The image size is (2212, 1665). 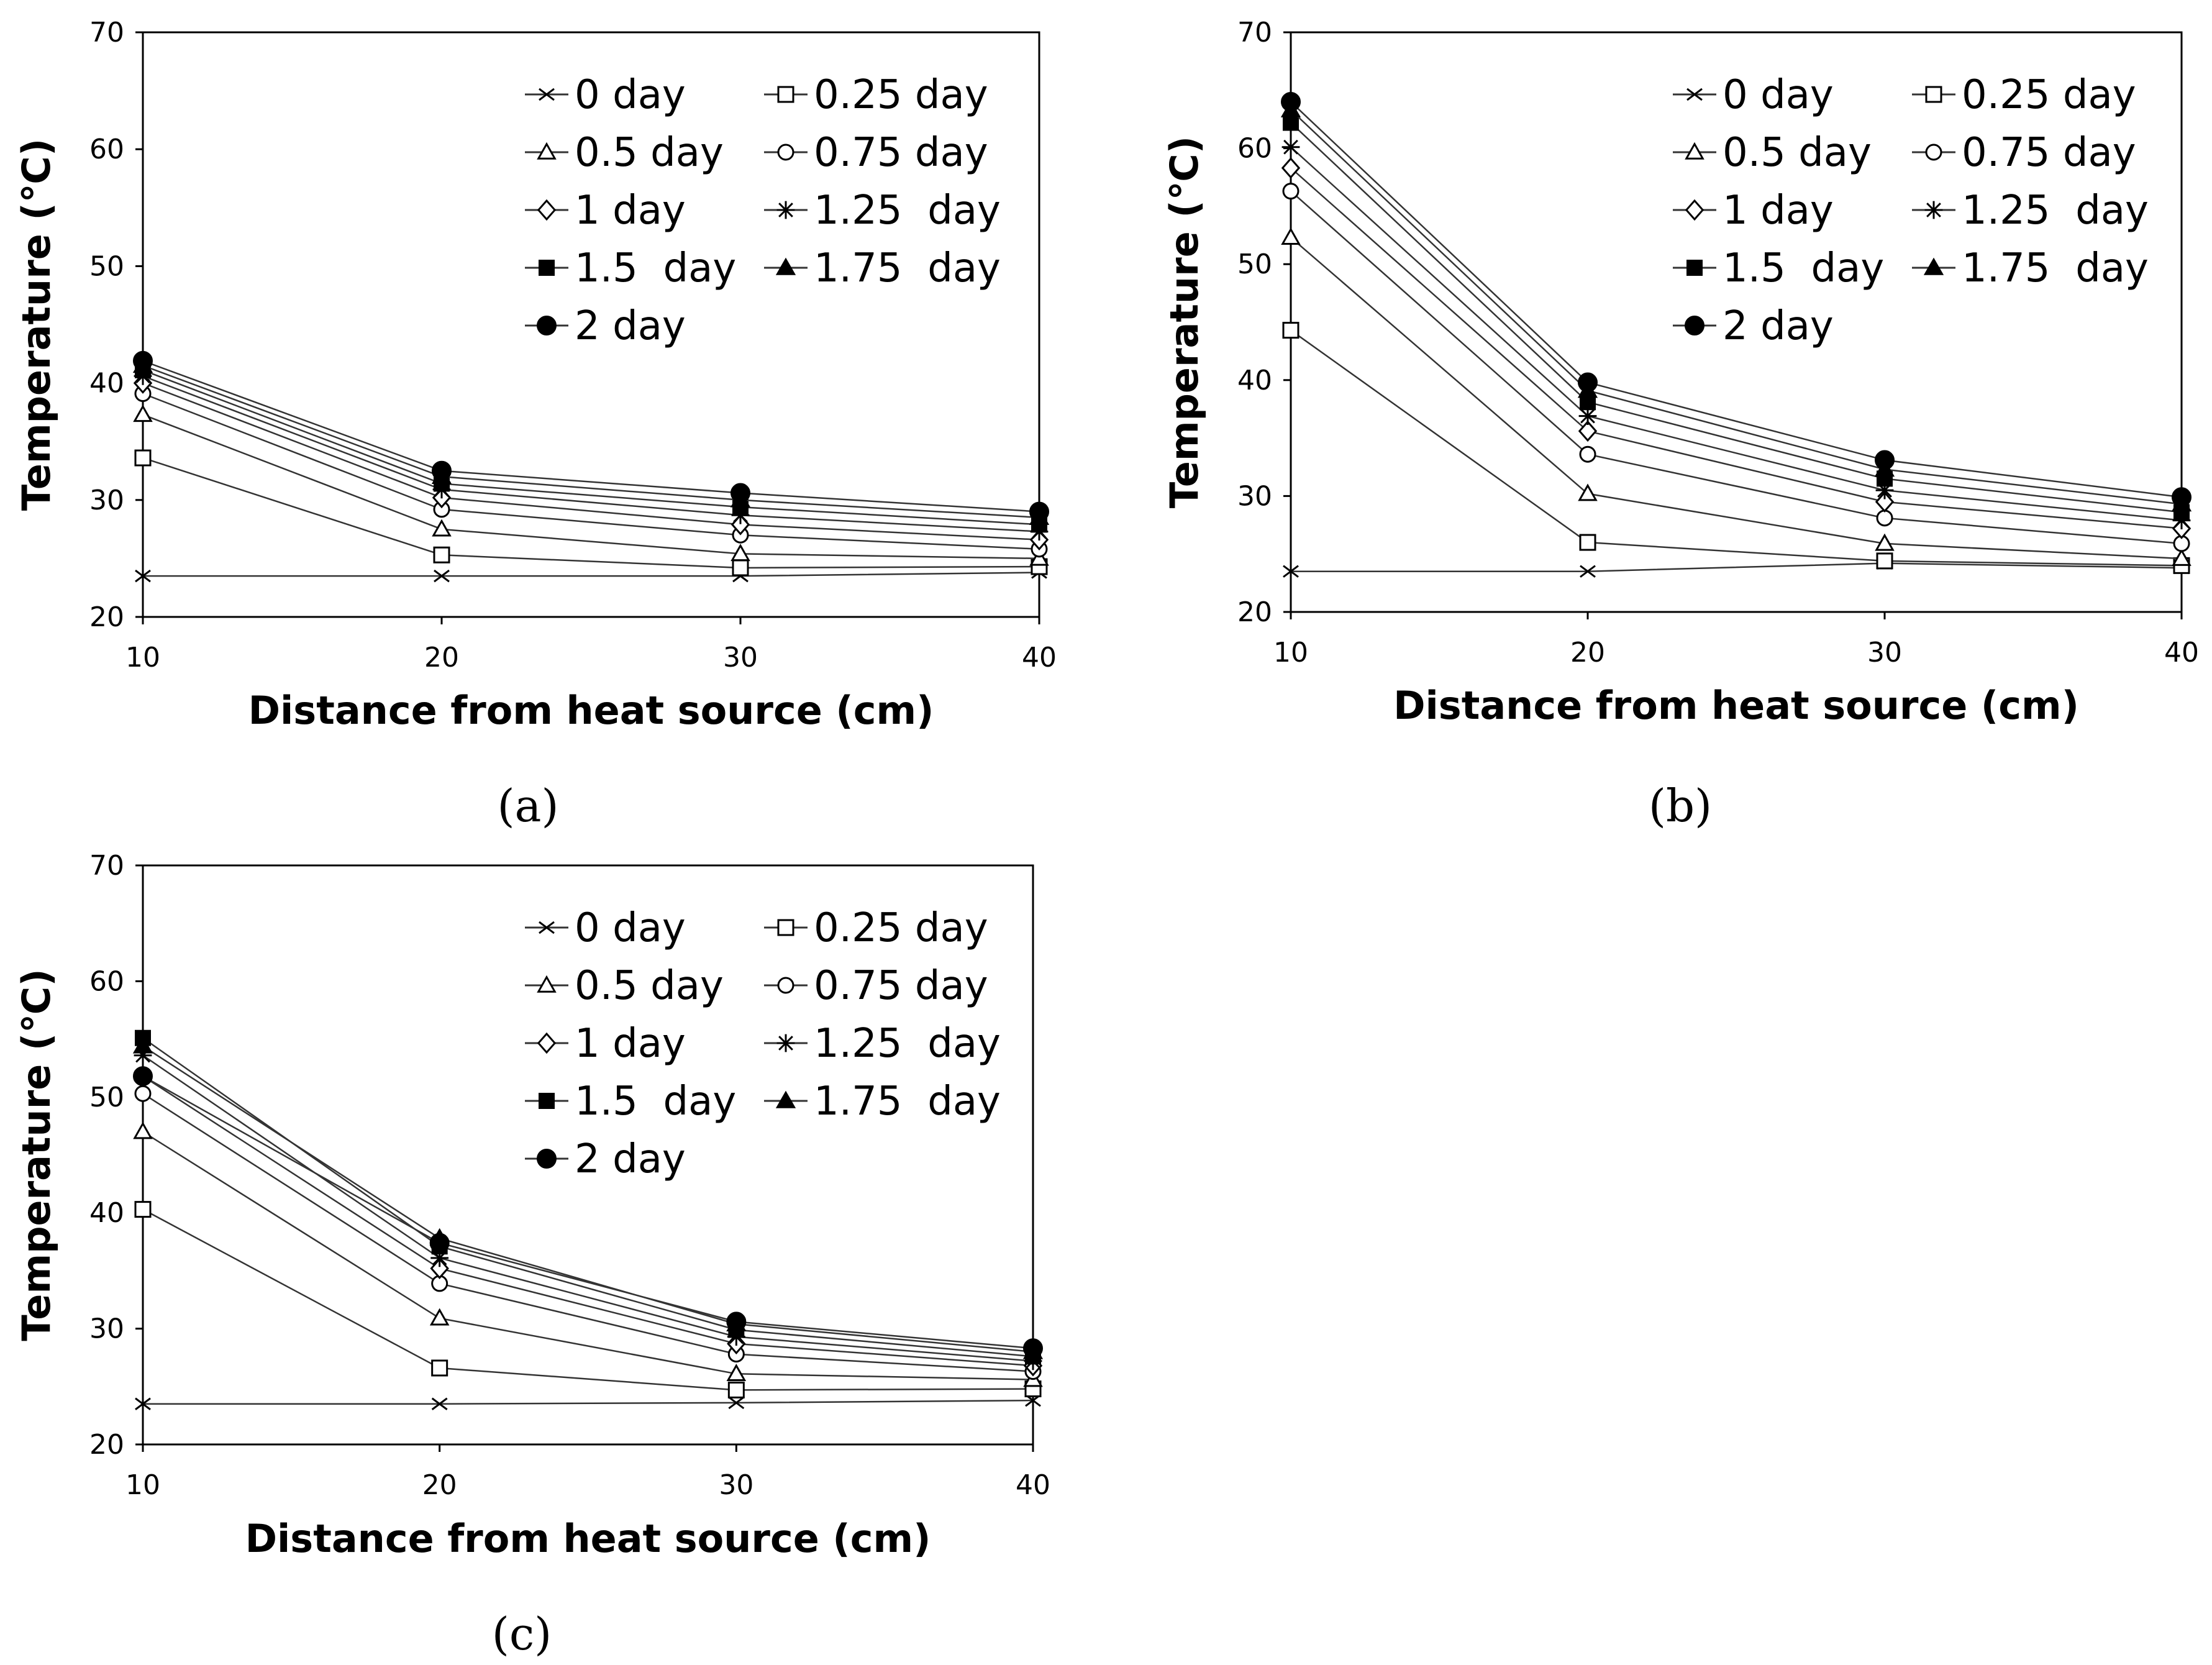 What do you see at coordinates (441, 657) in the screenshot?
I see `x-tick-label: 20` at bounding box center [441, 657].